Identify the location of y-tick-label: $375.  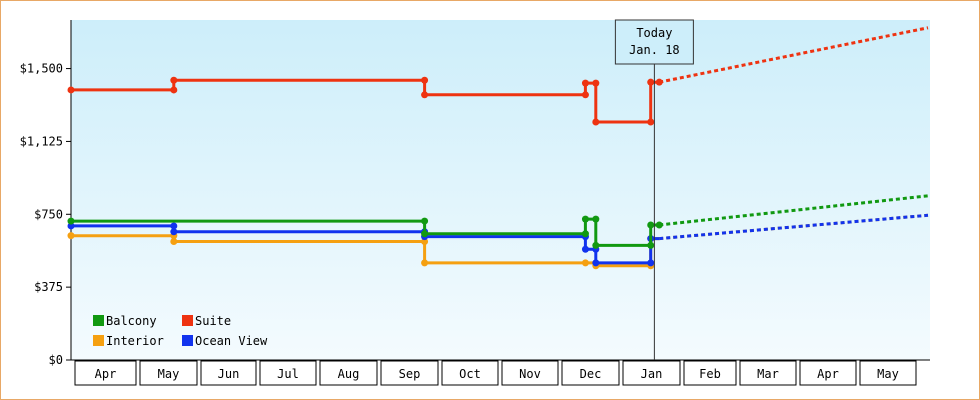
(48, 287).